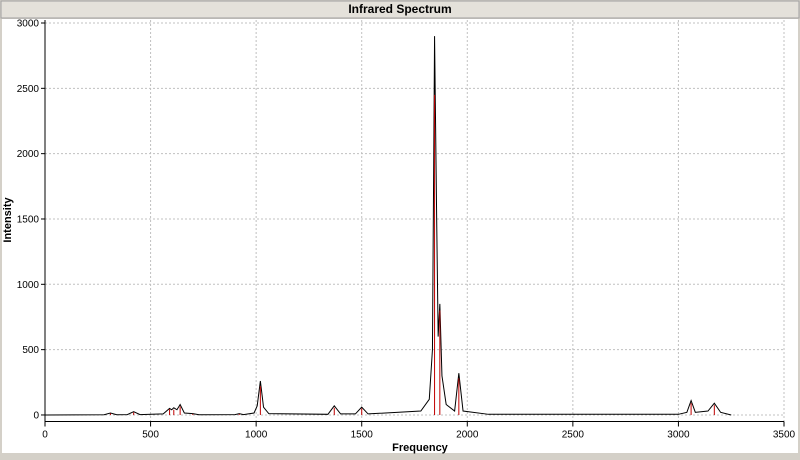 The height and width of the screenshot is (460, 800). What do you see at coordinates (28, 285) in the screenshot?
I see `y-tick-label: 1000` at bounding box center [28, 285].